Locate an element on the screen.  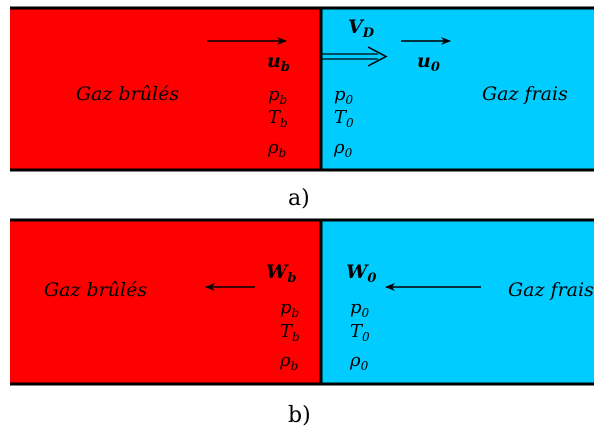
fresh-density-a: ρ0 is located at coordinates (343, 148).